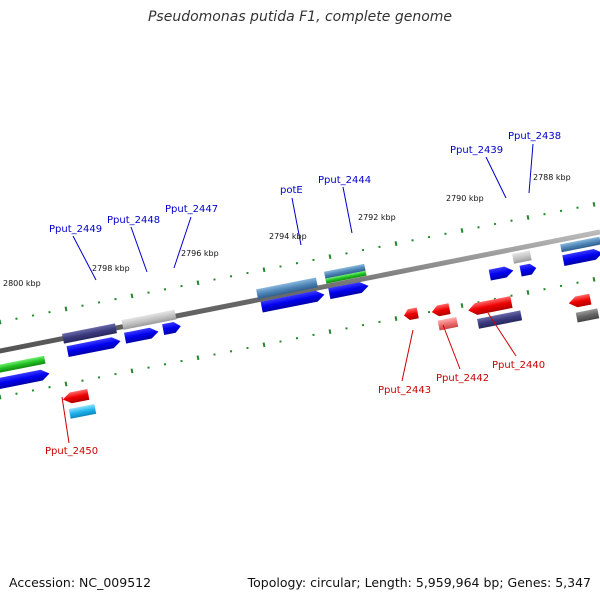 This screenshot has width=600, height=600. What do you see at coordinates (200, 253) in the screenshot?
I see `kbp-label: 2796 kbp` at bounding box center [200, 253].